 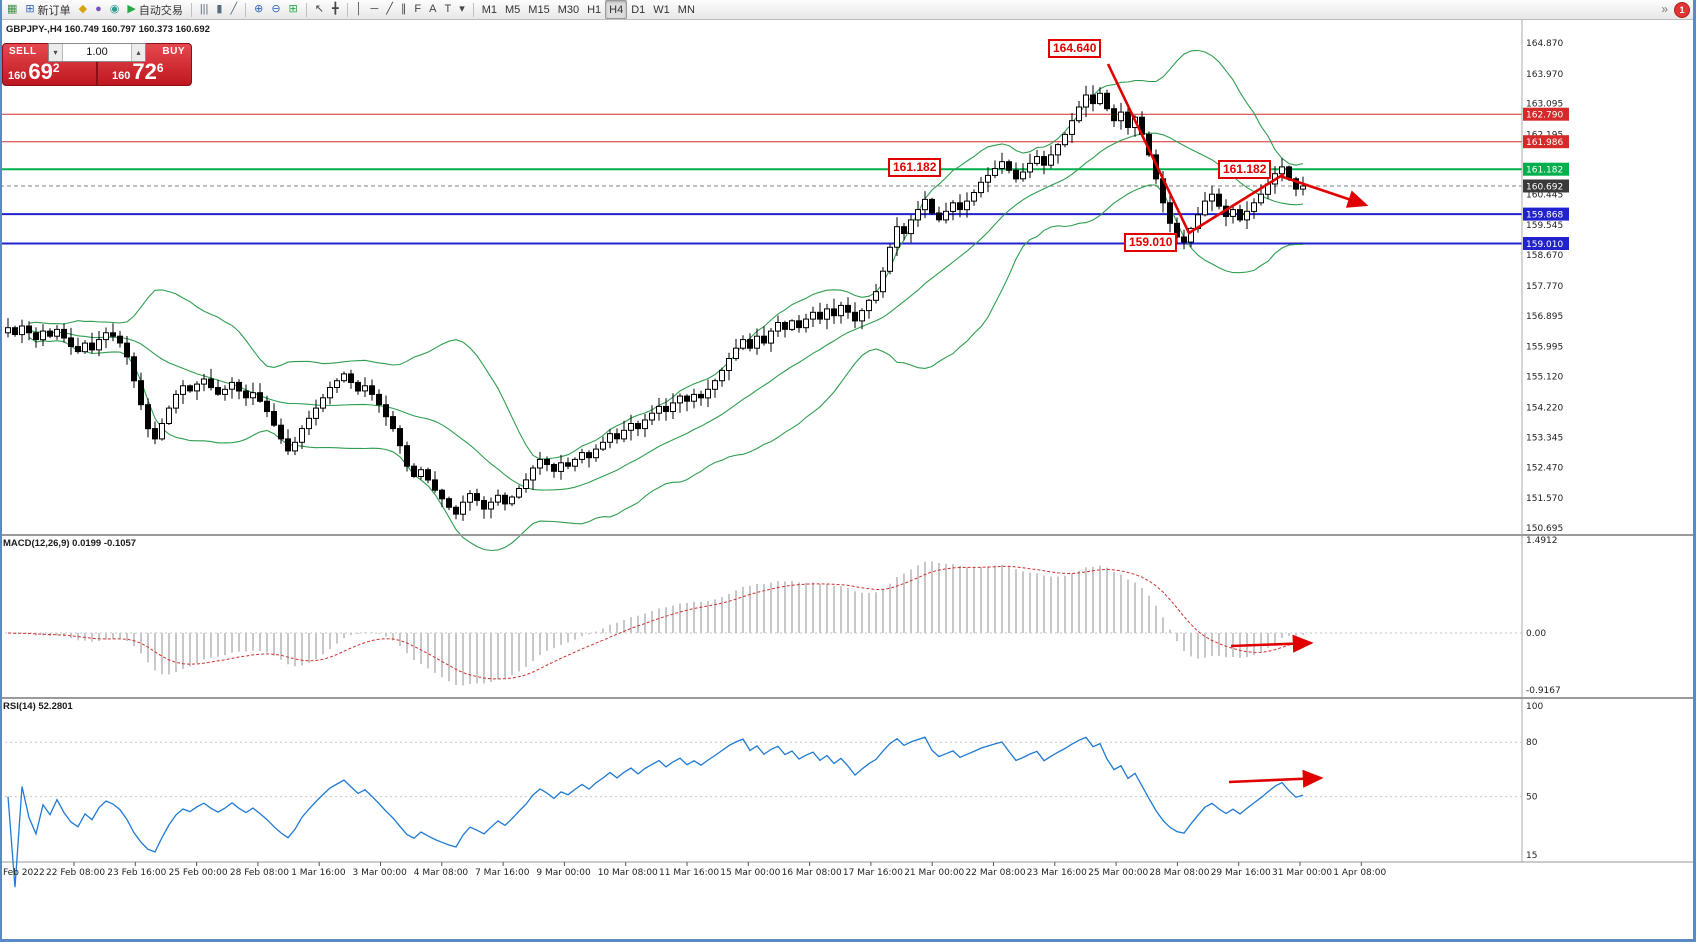 I want to click on indicator-list-icon: ◆, so click(x=83, y=9).